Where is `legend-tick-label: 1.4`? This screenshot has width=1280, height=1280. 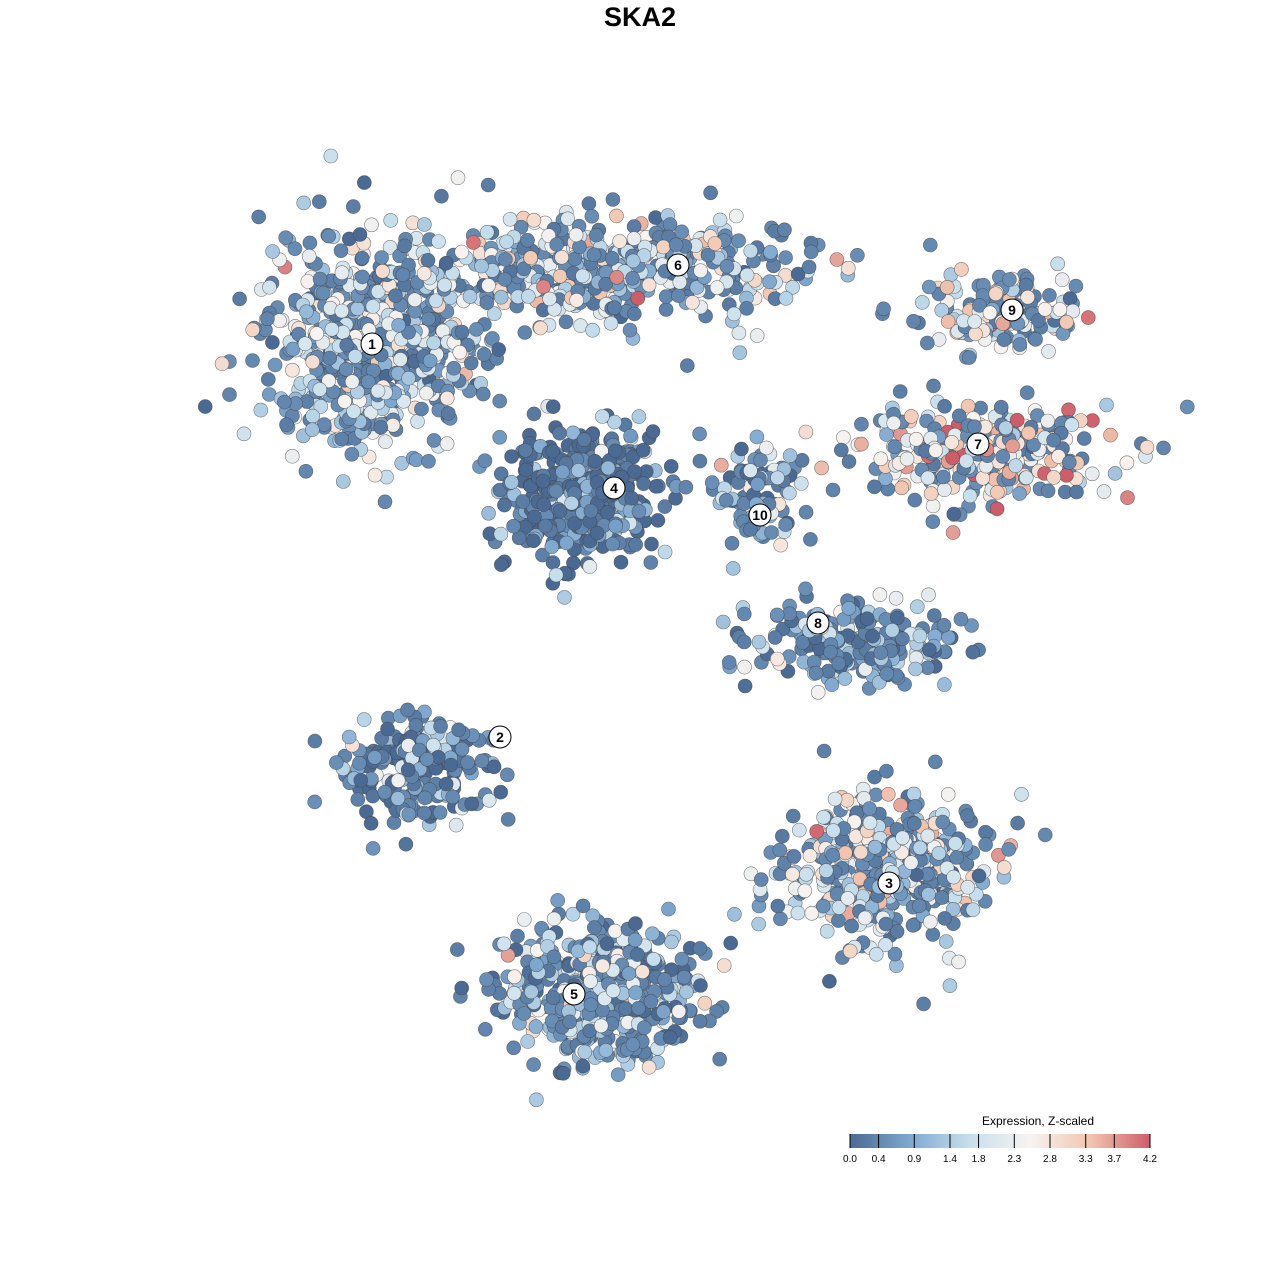
legend-tick-label: 1.4 is located at coordinates (950, 1159).